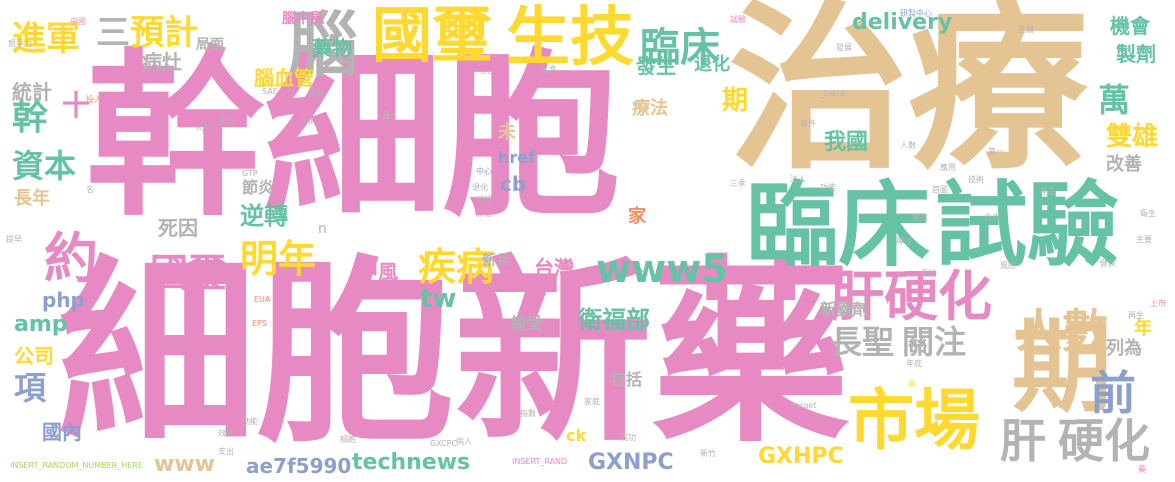  Describe the element at coordinates (278, 259) in the screenshot. I see `word-cloud-term: 明年` at that location.